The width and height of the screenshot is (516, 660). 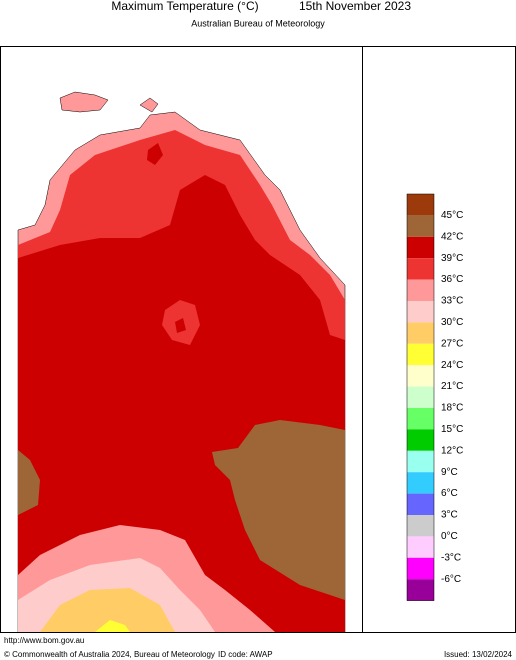 I want to click on legend-label: 9°C, so click(x=449, y=472).